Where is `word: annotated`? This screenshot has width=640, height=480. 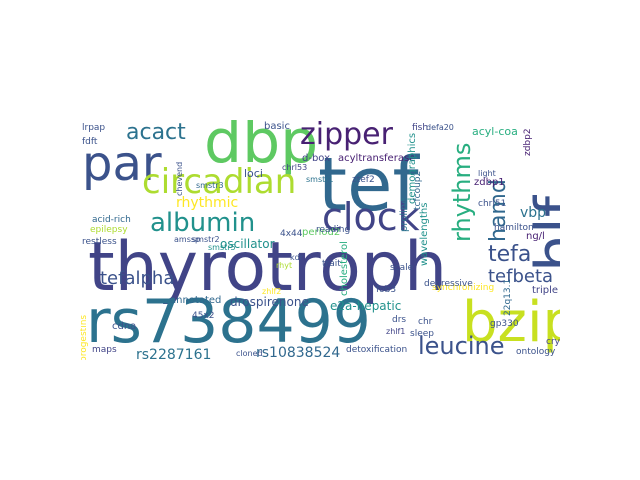 word: annotated is located at coordinates (196, 300).